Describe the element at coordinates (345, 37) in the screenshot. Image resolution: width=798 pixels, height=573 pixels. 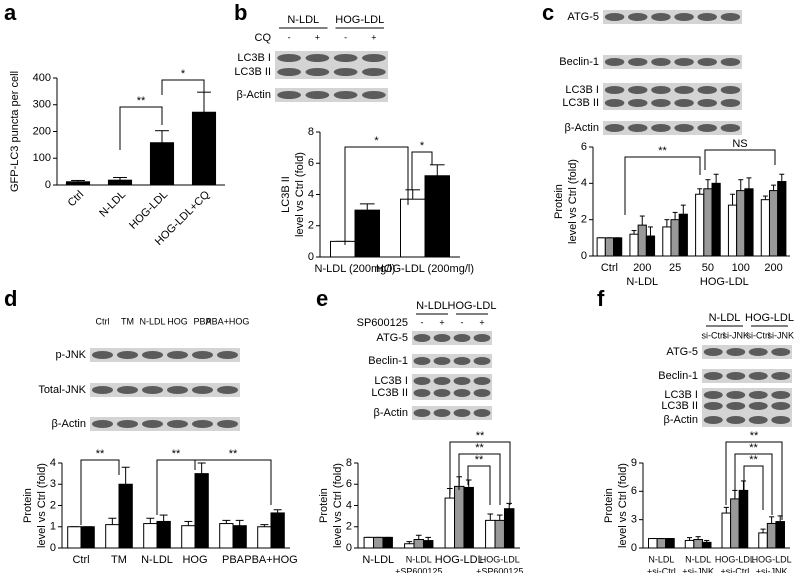
I see `lane-label: -` at that location.